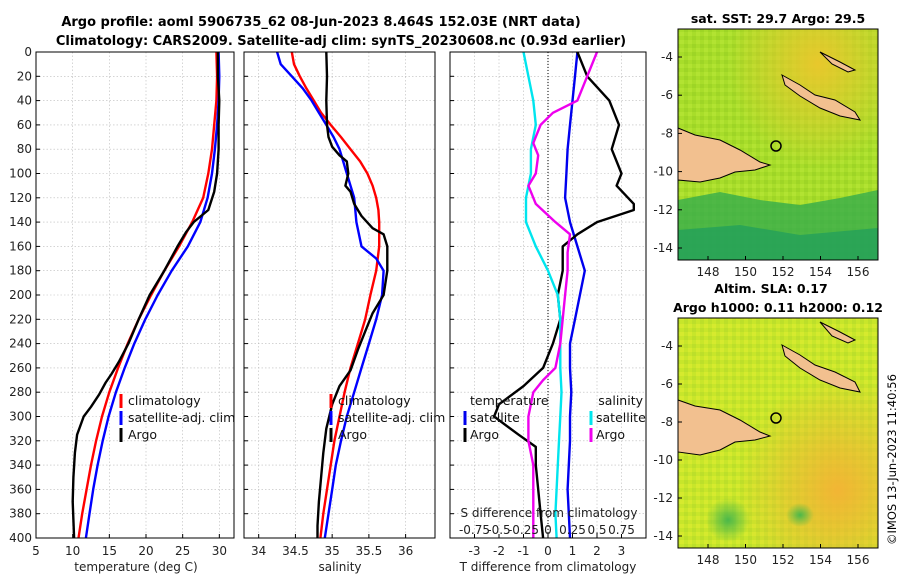  I want to click on y-tick-label: 280, so click(20, 392).